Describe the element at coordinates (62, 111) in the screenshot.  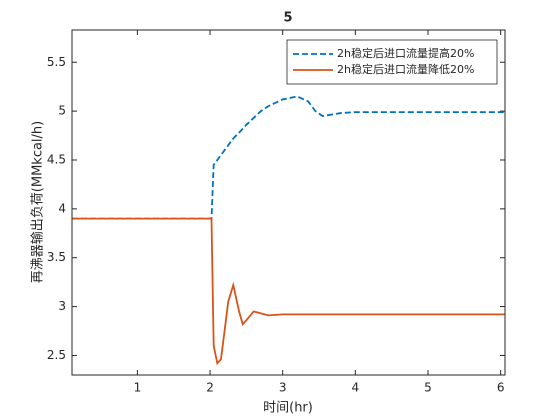
I see `y-tick-label: 5` at that location.